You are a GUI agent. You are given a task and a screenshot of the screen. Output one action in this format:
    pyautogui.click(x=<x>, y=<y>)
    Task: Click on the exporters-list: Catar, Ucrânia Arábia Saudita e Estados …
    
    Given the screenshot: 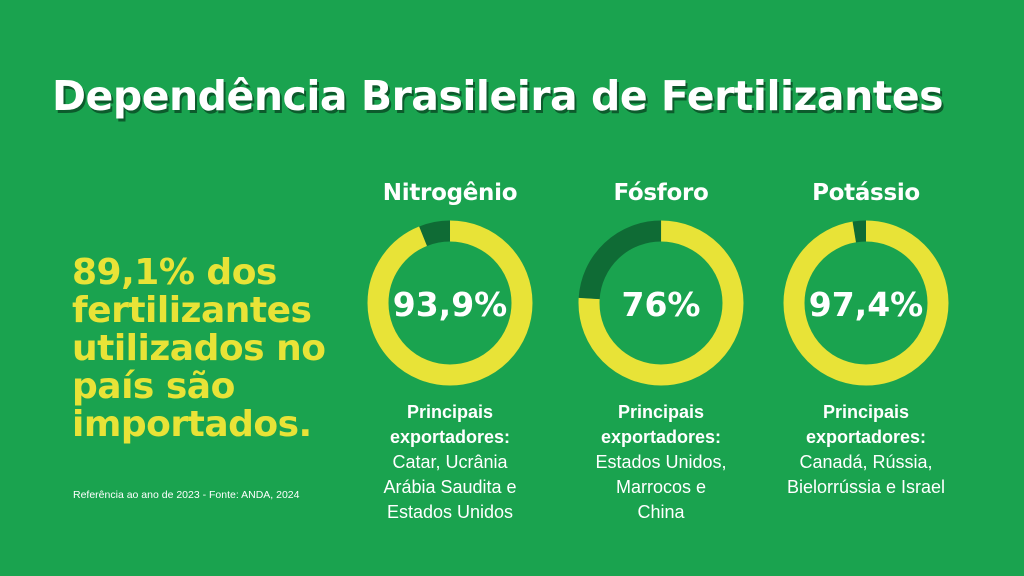 What is the action you would take?
    pyautogui.click(x=450, y=487)
    